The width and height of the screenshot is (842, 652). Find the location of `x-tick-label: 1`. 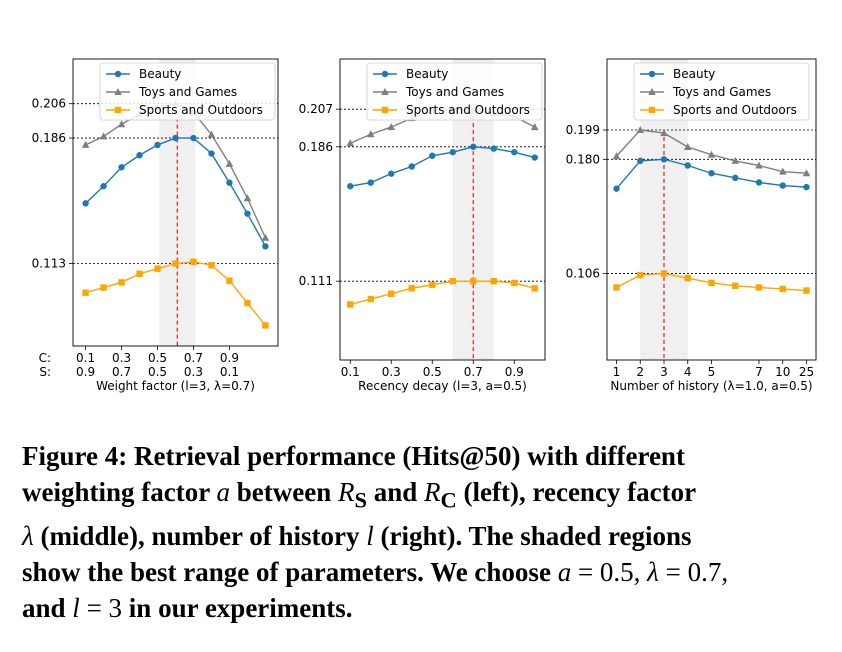

x-tick-label: 1 is located at coordinates (617, 372).